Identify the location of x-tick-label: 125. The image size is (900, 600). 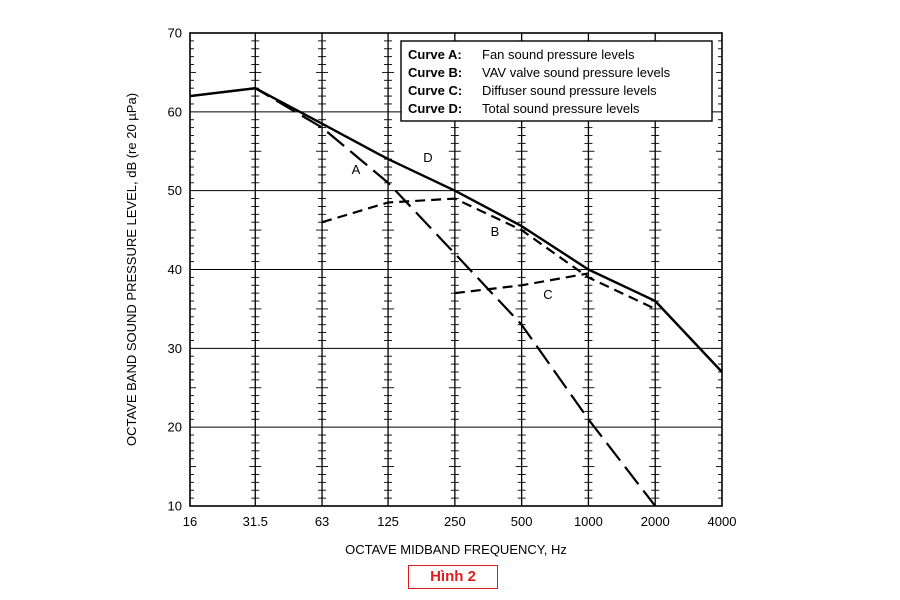
(388, 521).